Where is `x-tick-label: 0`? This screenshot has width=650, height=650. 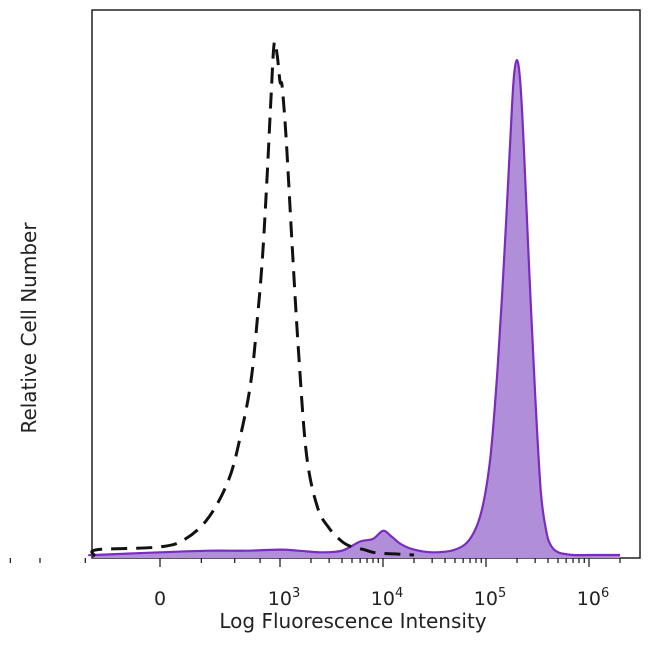
x-tick-label: 0 is located at coordinates (160, 599).